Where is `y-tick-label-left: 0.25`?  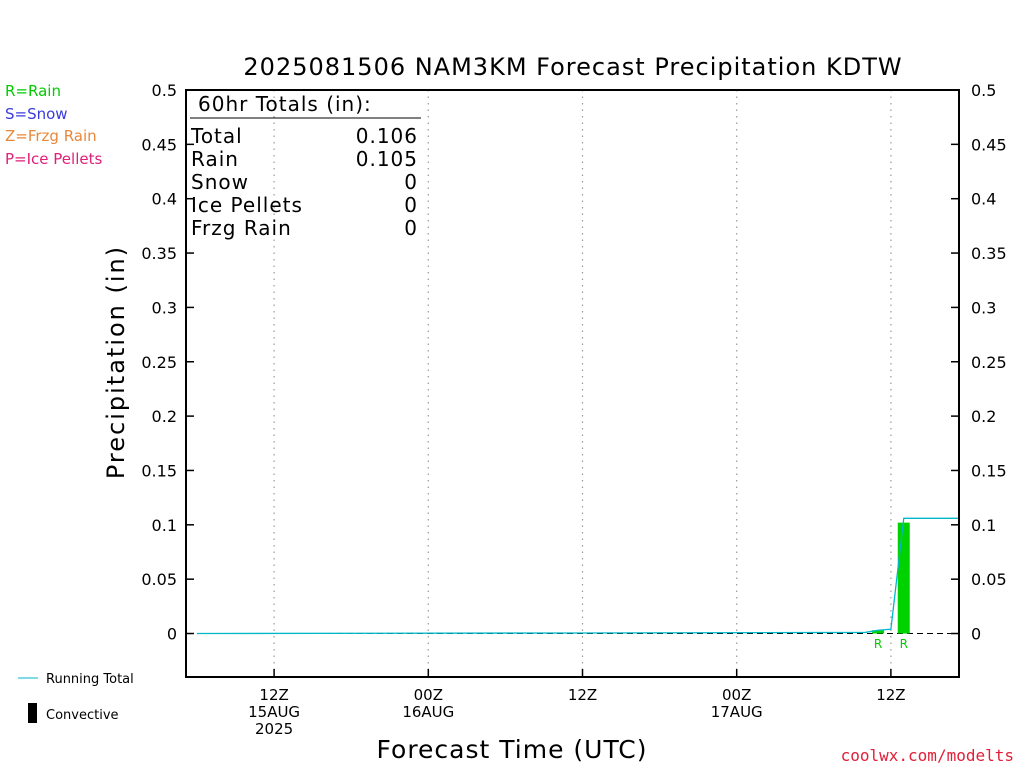 y-tick-label-left: 0.25 is located at coordinates (159, 362).